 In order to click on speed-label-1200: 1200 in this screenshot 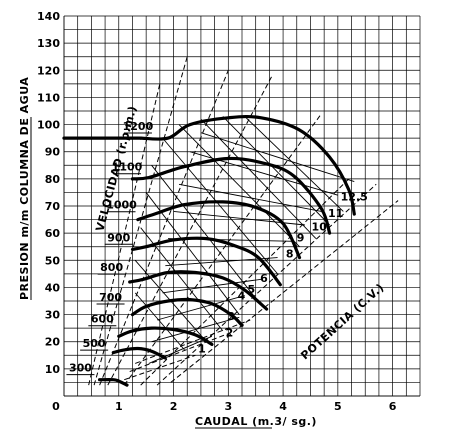, I will do `click(138, 126)`.